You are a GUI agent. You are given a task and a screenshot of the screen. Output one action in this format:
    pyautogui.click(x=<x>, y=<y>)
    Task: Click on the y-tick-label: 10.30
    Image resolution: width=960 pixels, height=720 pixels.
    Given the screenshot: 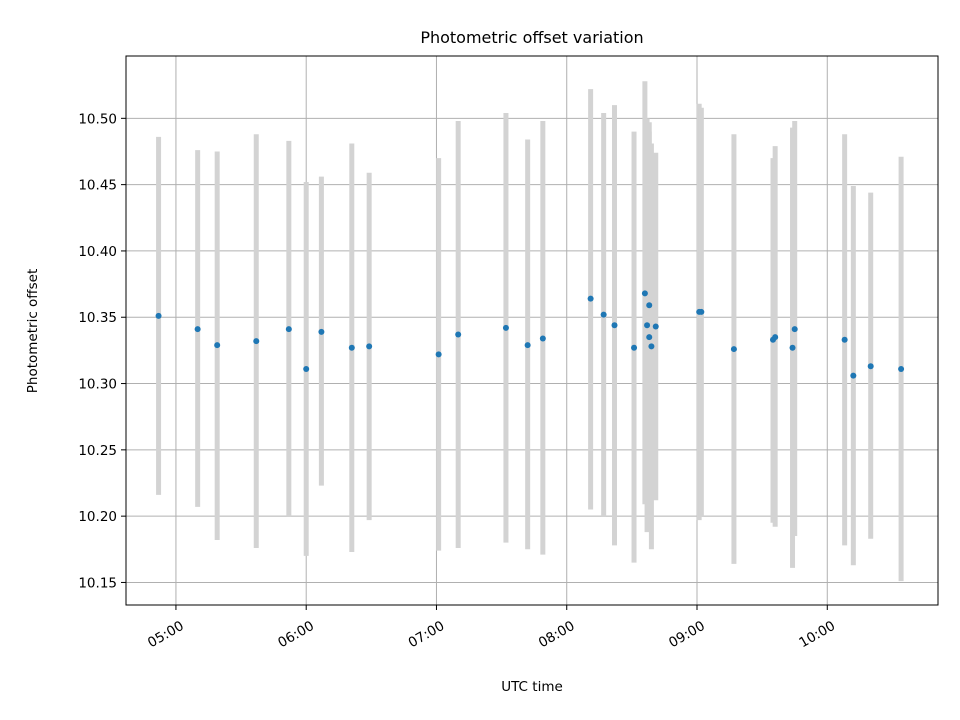 What is the action you would take?
    pyautogui.click(x=97, y=385)
    